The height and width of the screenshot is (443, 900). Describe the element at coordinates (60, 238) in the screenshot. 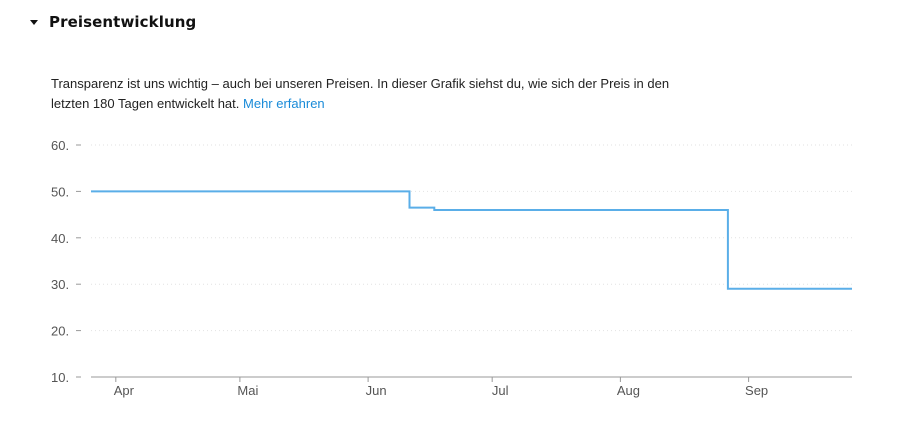

I see `y-tick-label: 40.` at that location.